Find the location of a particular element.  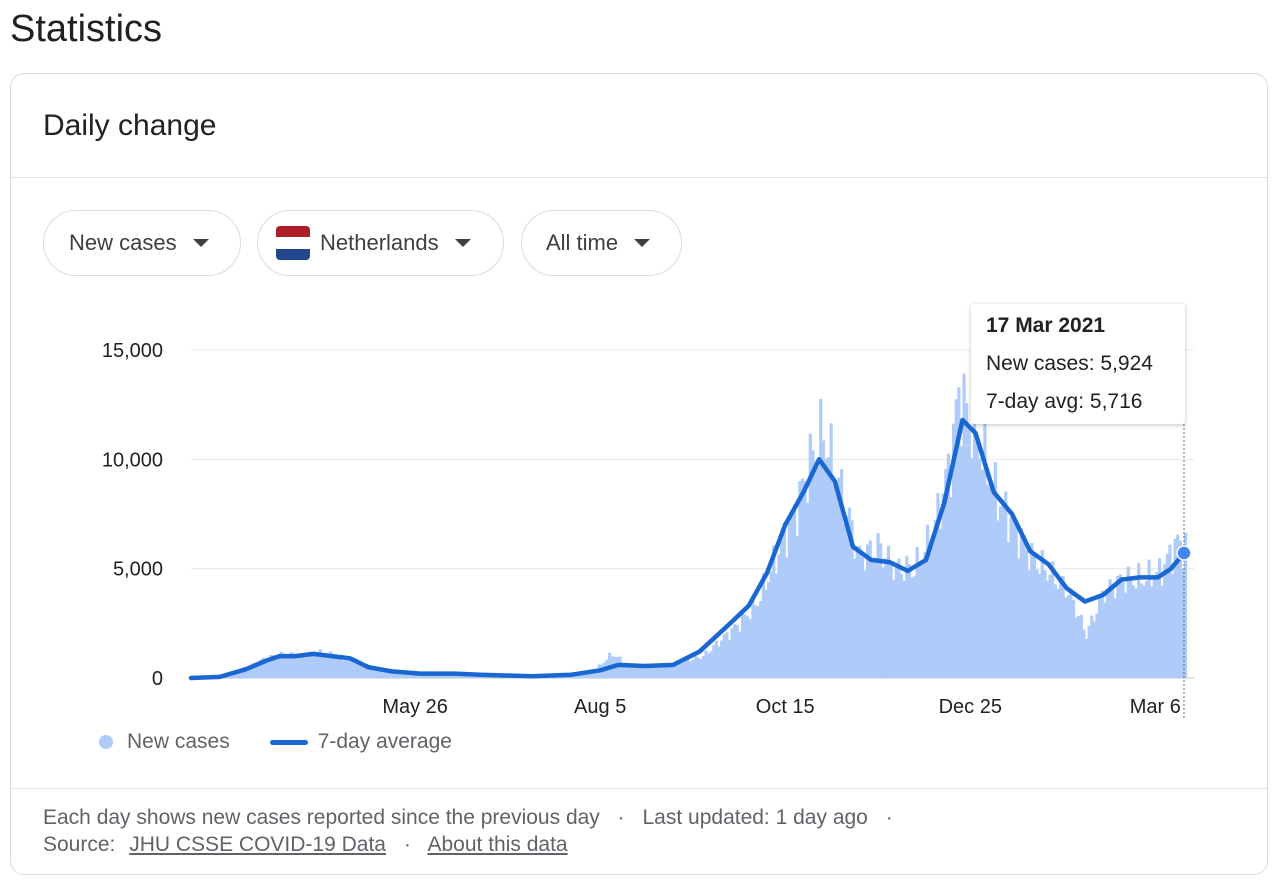

card-divider-bottom is located at coordinates (639, 788).